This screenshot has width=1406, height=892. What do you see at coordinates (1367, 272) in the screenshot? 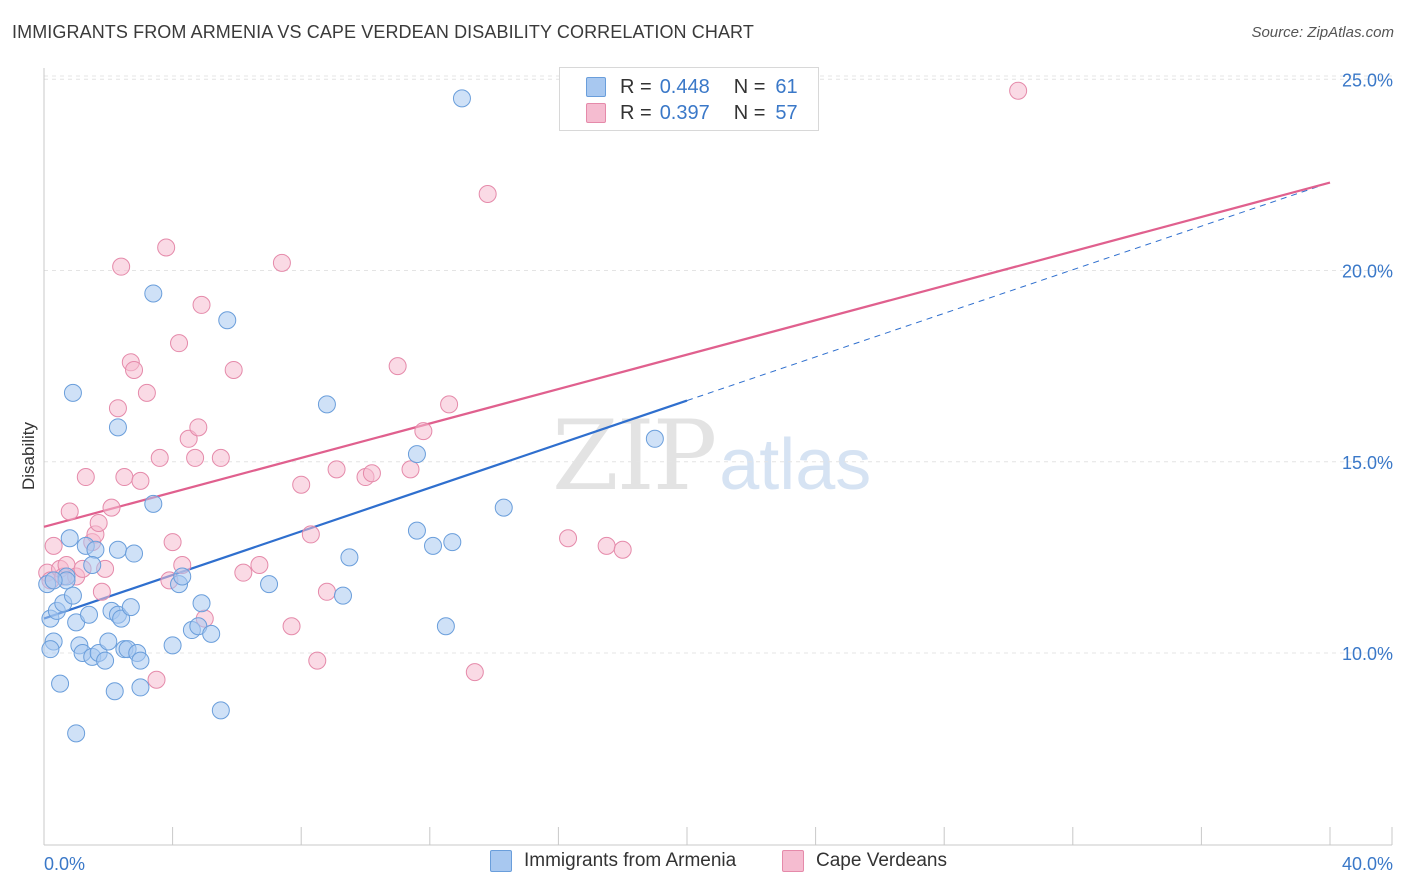
I see `y-tick-label: 20.0%` at bounding box center [1367, 272].